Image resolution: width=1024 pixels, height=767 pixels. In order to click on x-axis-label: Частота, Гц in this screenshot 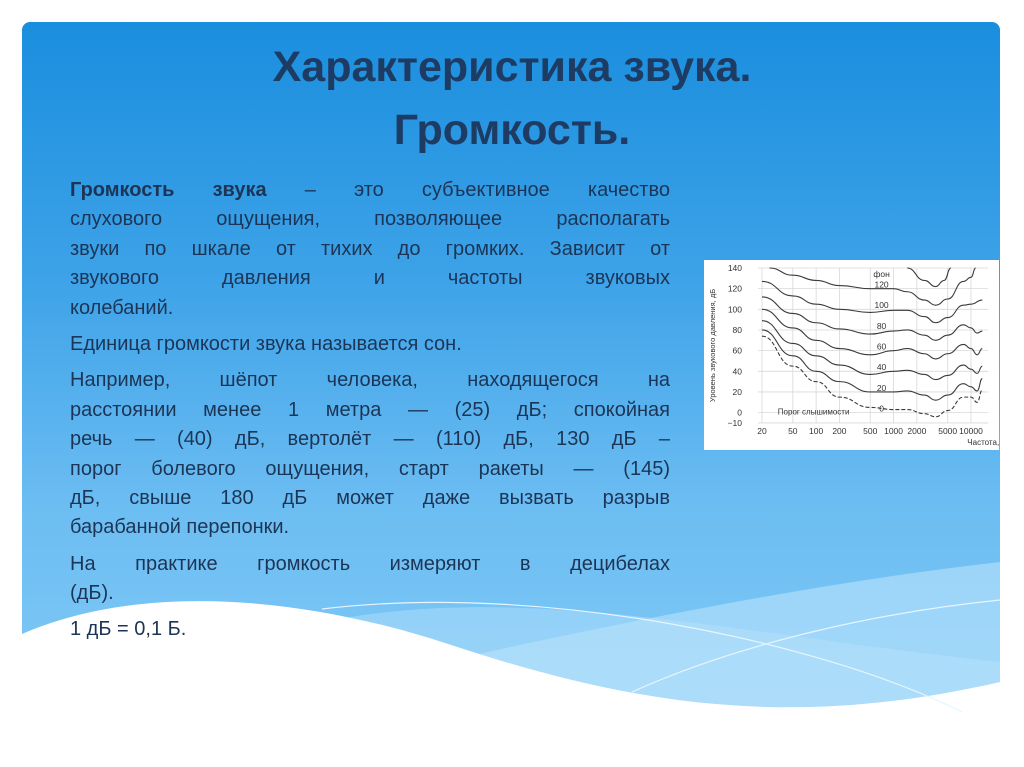, I will do `click(983, 442)`.